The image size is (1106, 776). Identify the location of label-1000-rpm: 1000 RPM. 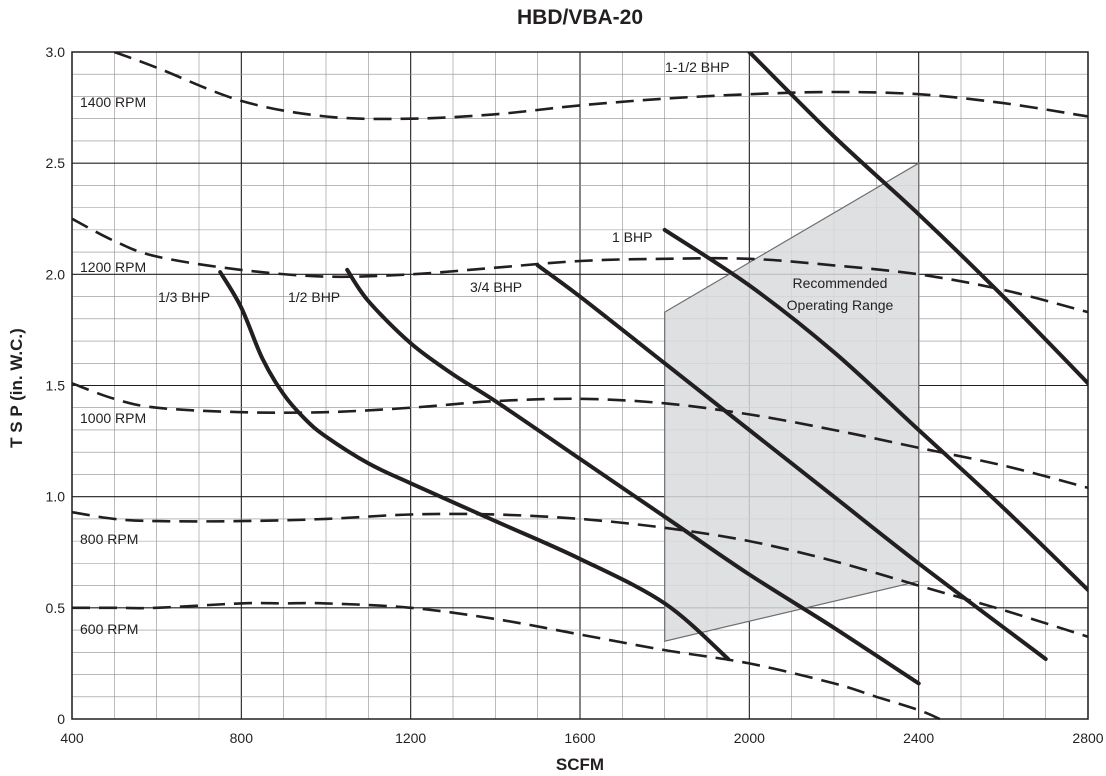
(113, 418).